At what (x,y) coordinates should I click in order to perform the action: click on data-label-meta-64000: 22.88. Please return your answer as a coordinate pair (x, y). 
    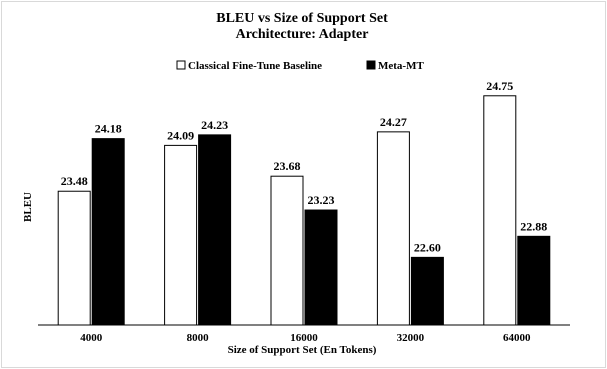
    Looking at the image, I should click on (533, 226).